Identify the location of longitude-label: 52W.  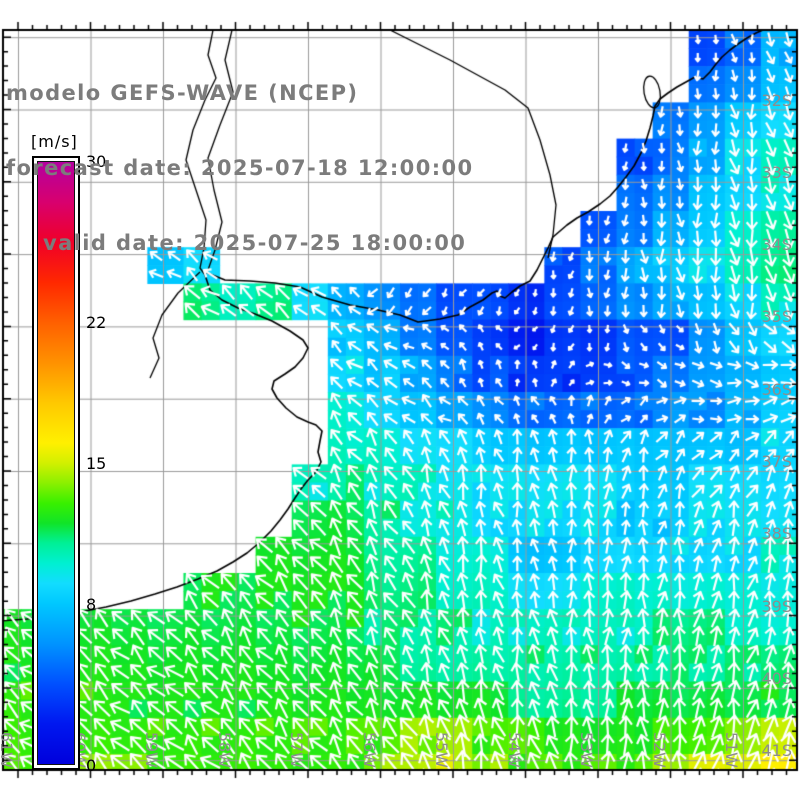
(659, 749).